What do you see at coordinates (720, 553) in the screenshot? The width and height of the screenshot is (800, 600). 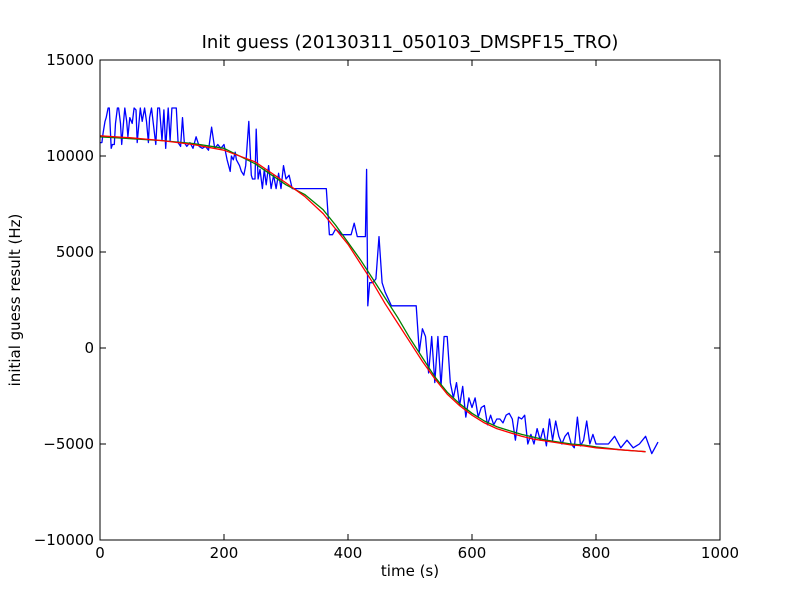 I see `x-tick-label: 1000` at bounding box center [720, 553].